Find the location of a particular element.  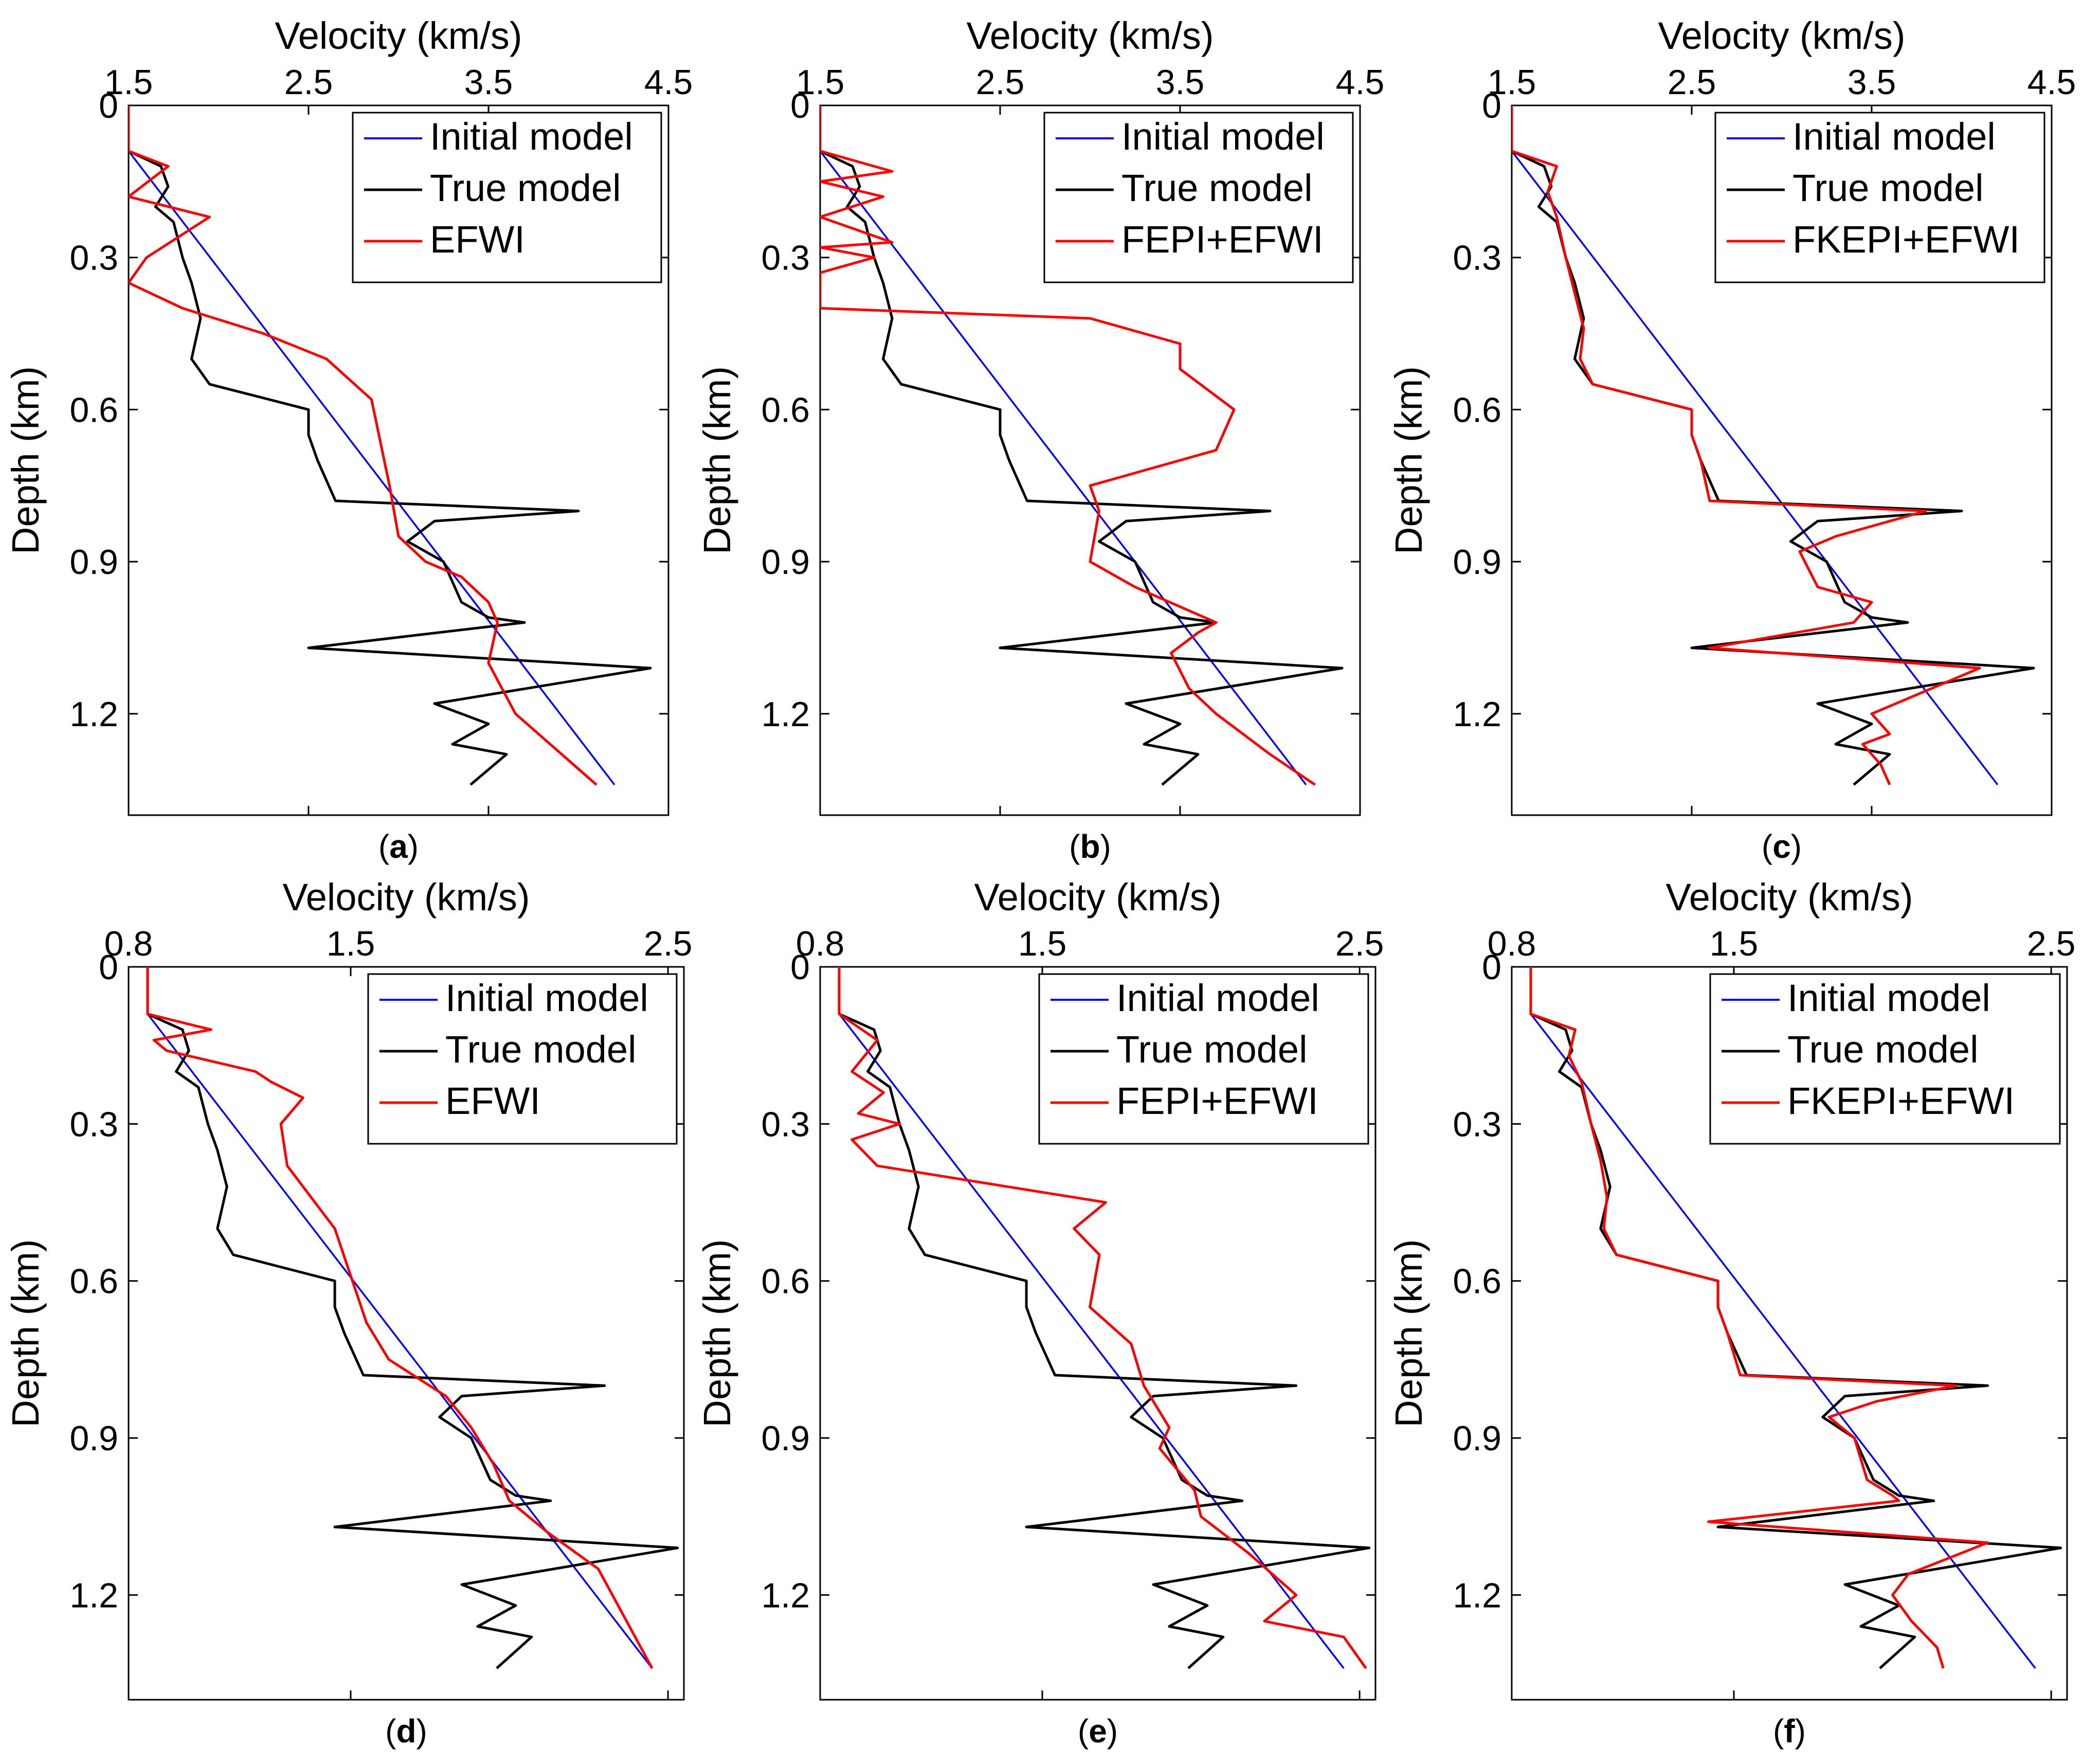

legend-entry: FEPI+EFWI is located at coordinates (1217, 1100).